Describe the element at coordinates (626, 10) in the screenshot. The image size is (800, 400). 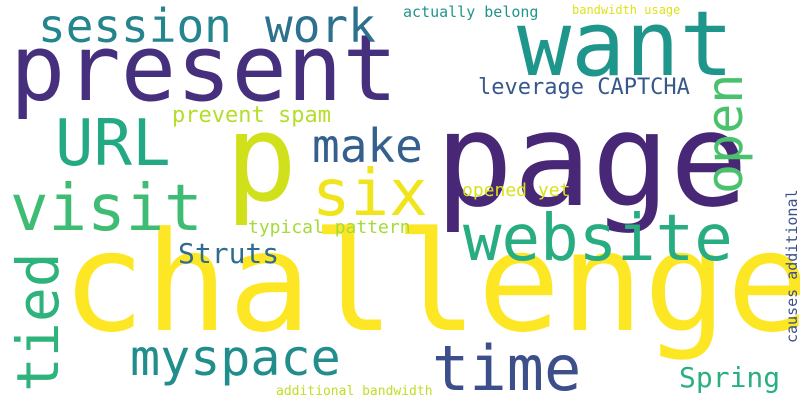
I see `word-bandwidth-usage: bandwidth usage` at that location.